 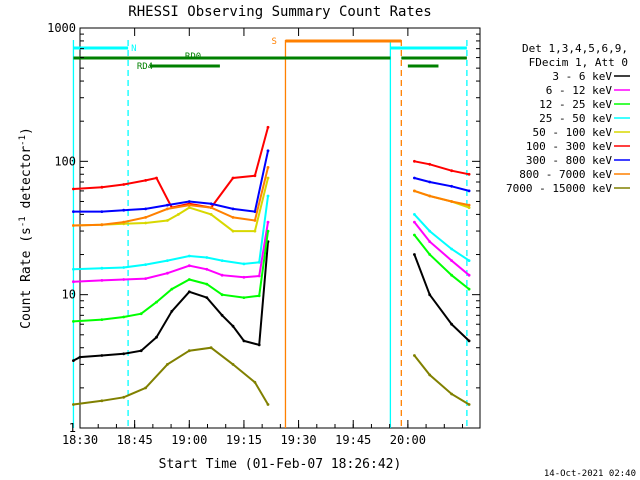 What do you see at coordinates (145, 67) in the screenshot?
I see `annotation-label-rd4: RD4` at bounding box center [145, 67].